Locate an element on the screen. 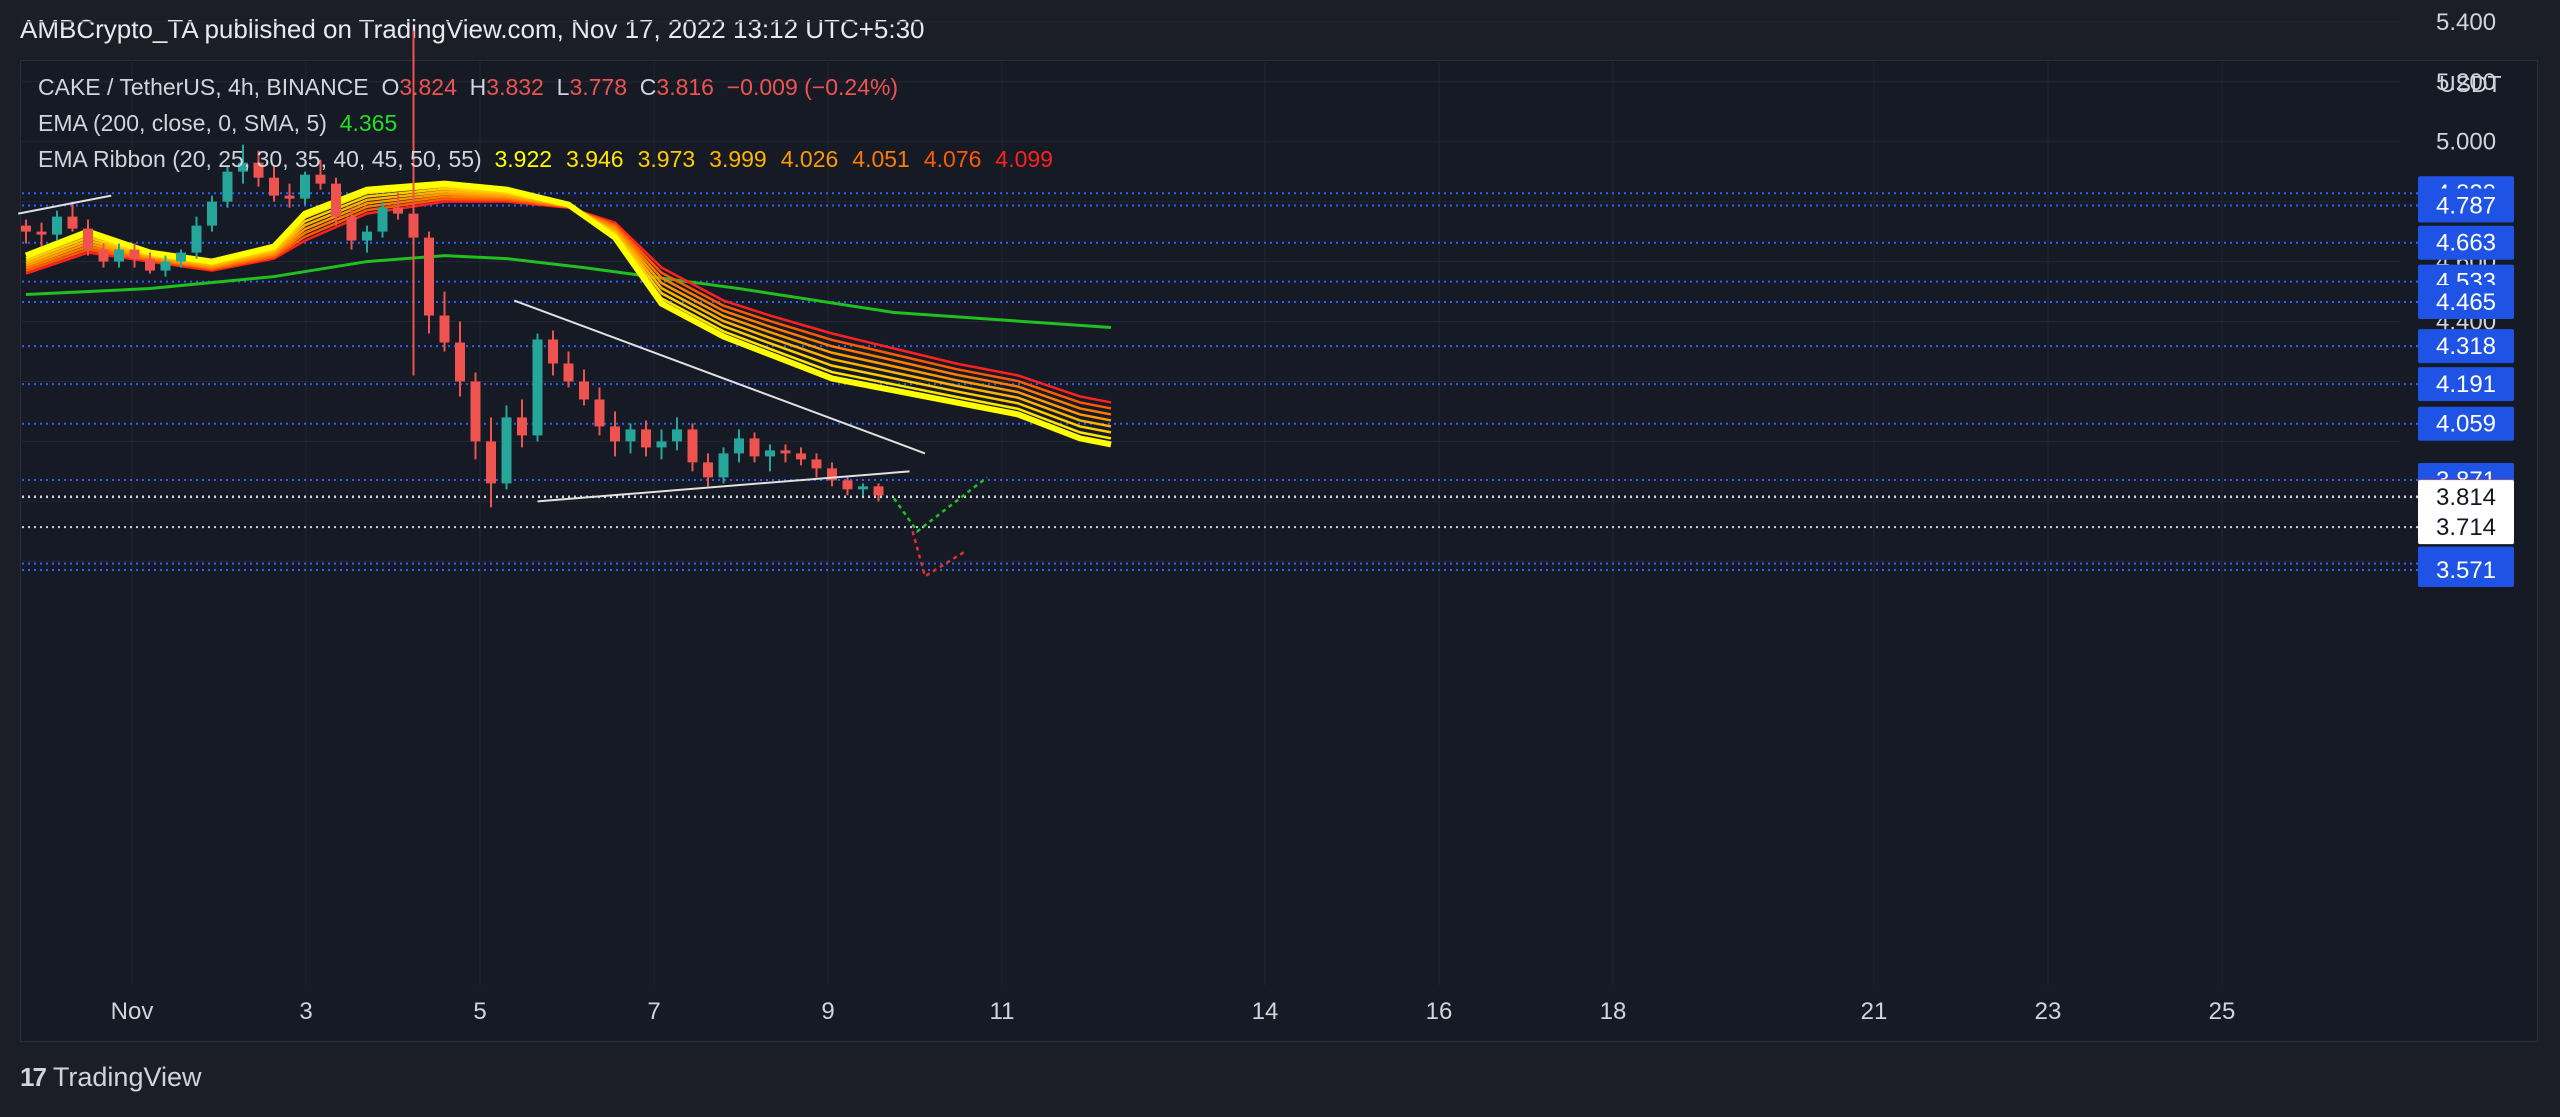 This screenshot has height=1117, width=2560. x-tick-label: 23 is located at coordinates (2048, 1011).